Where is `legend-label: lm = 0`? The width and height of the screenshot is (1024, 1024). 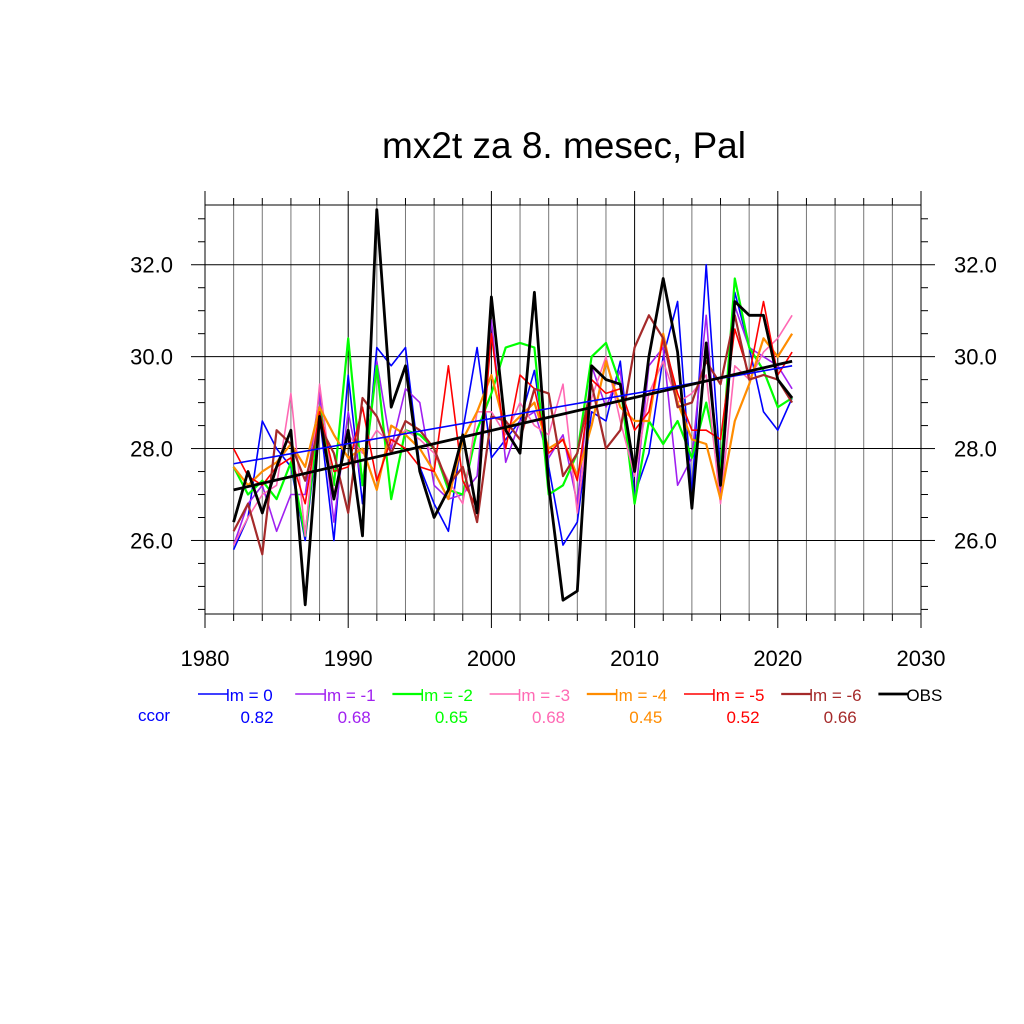 legend-label: lm = 0 is located at coordinates (249, 695).